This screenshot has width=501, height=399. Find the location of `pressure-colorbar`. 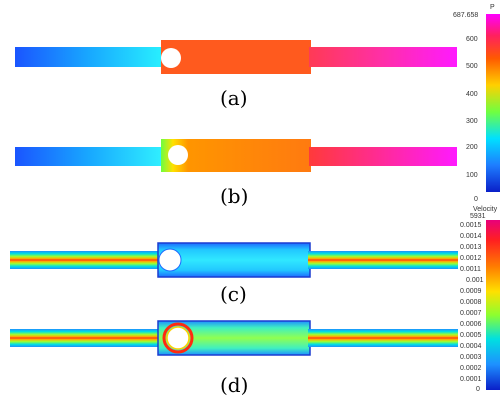

pressure-colorbar is located at coordinates (493, 103).